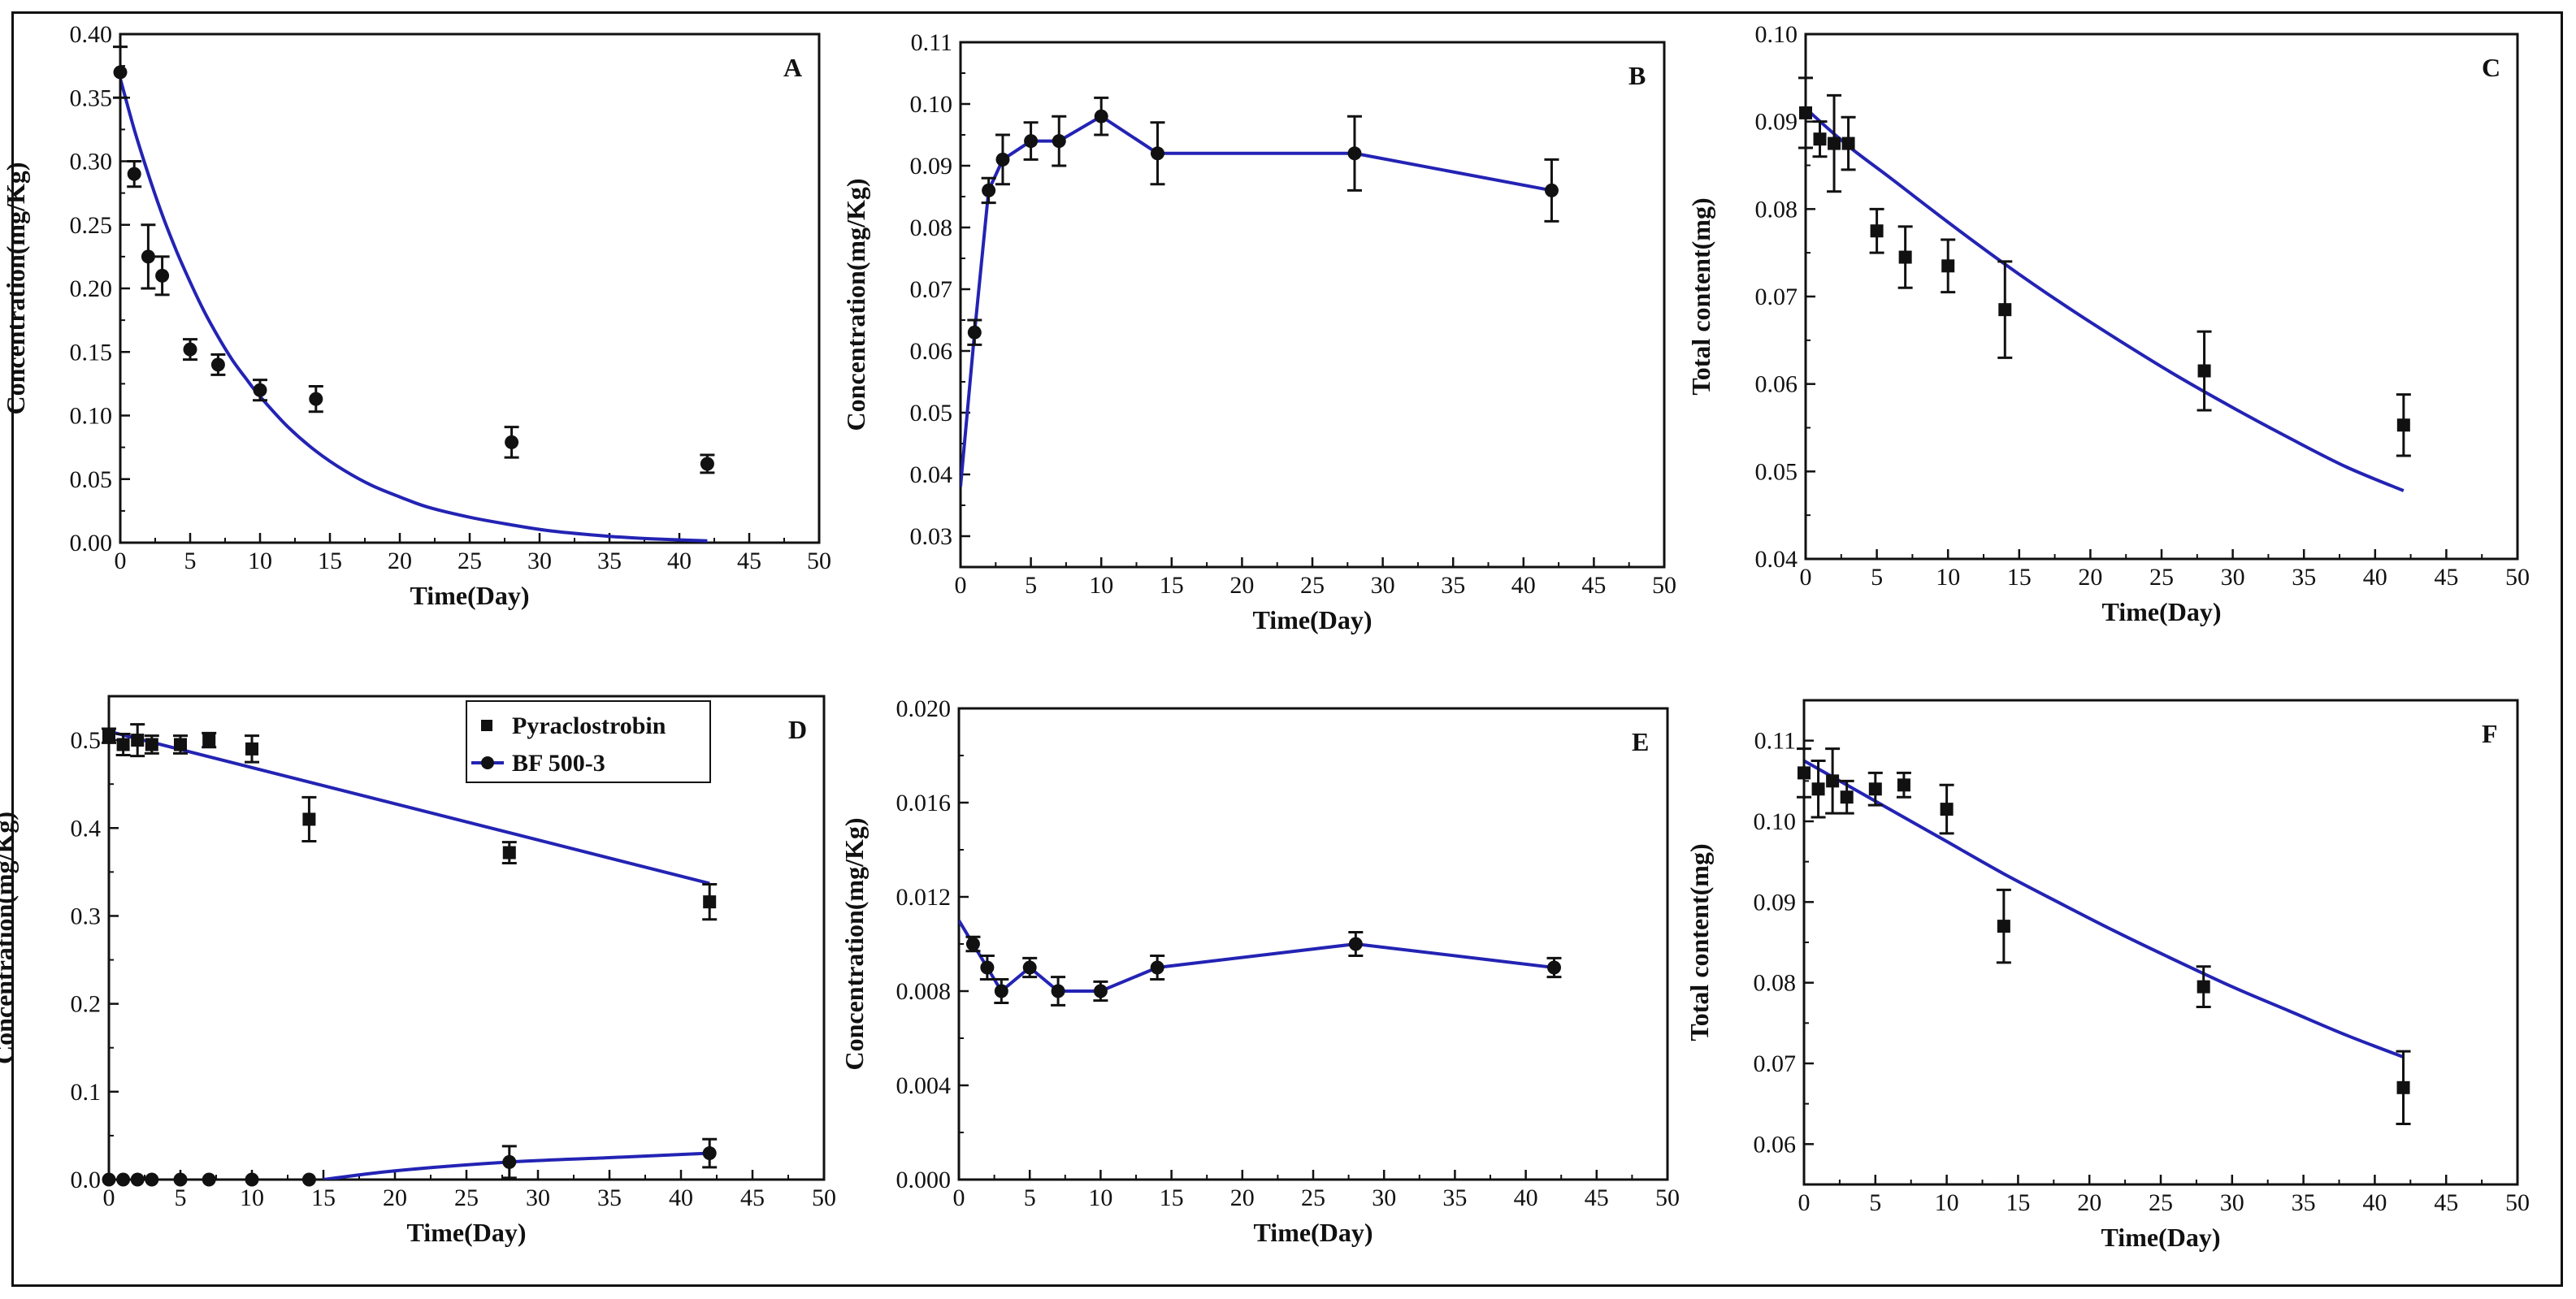 The height and width of the screenshot is (1299, 2576). Describe the element at coordinates (92, 480) in the screenshot. I see `y-tick-label: 0.05` at that location.